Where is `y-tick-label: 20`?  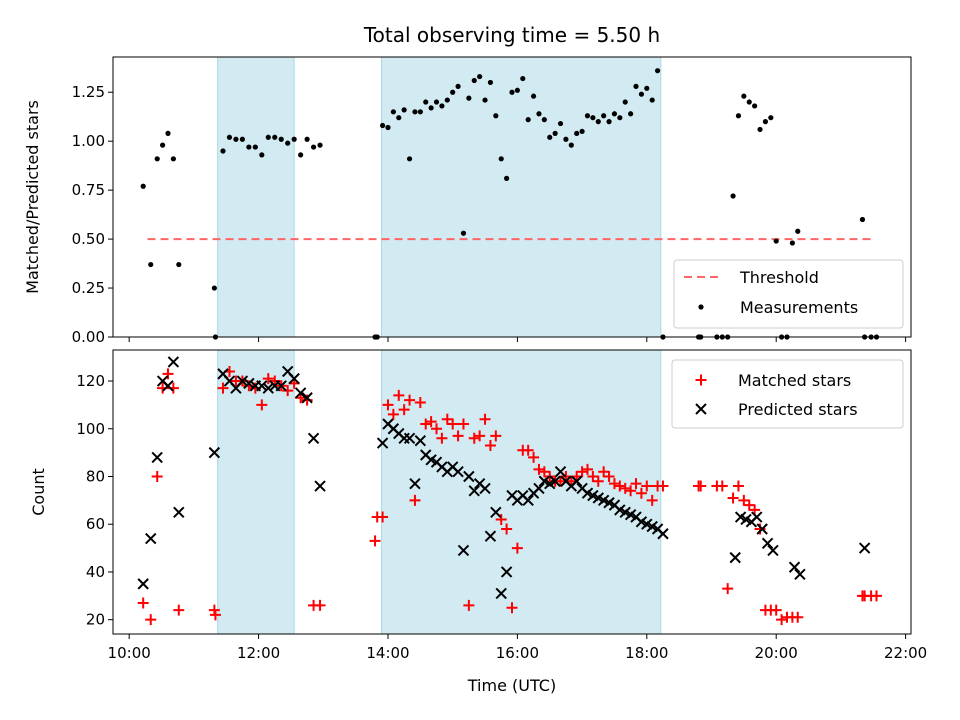
y-tick-label: 20 is located at coordinates (95, 620).